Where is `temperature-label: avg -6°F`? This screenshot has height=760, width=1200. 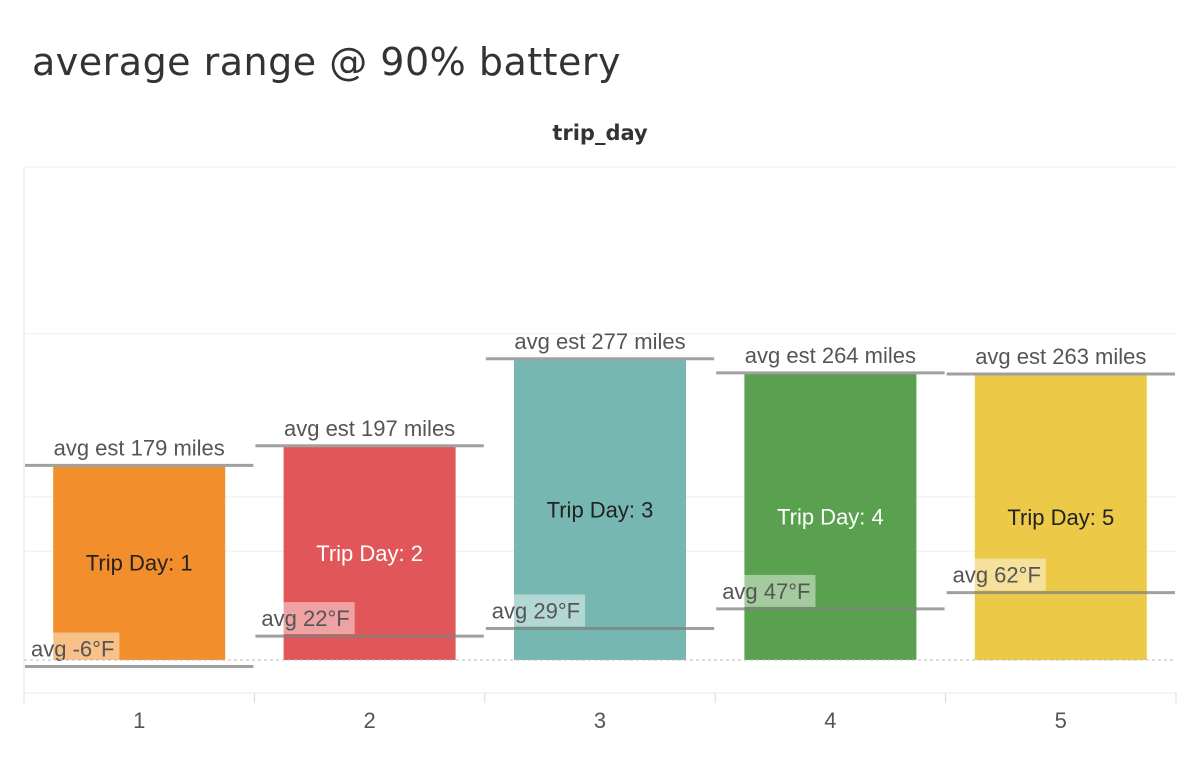 temperature-label: avg -6°F is located at coordinates (72, 649).